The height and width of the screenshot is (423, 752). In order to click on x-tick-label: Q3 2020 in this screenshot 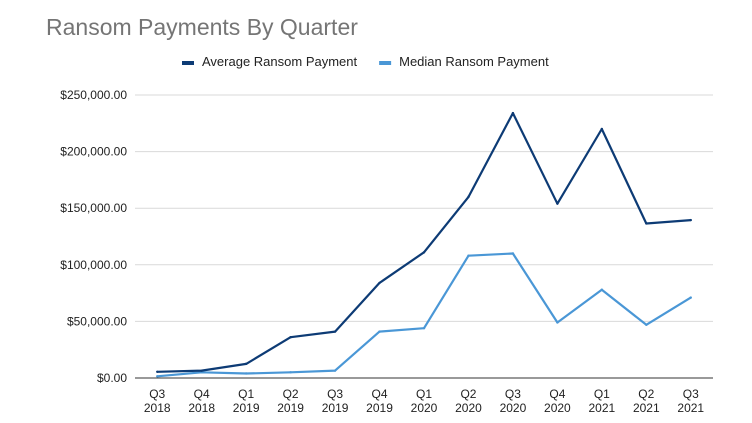, I will do `click(513, 401)`.